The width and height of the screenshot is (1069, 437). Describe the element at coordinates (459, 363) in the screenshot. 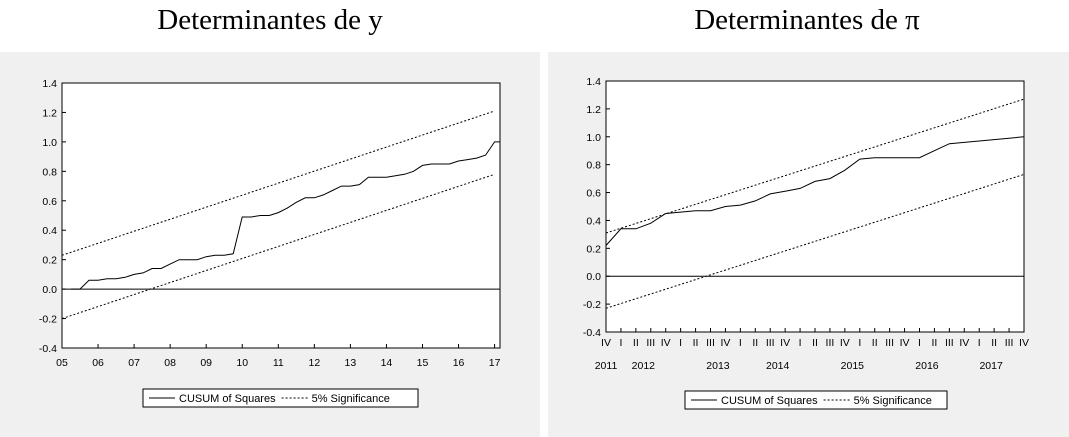

I see `x-tick-label: 16` at that location.